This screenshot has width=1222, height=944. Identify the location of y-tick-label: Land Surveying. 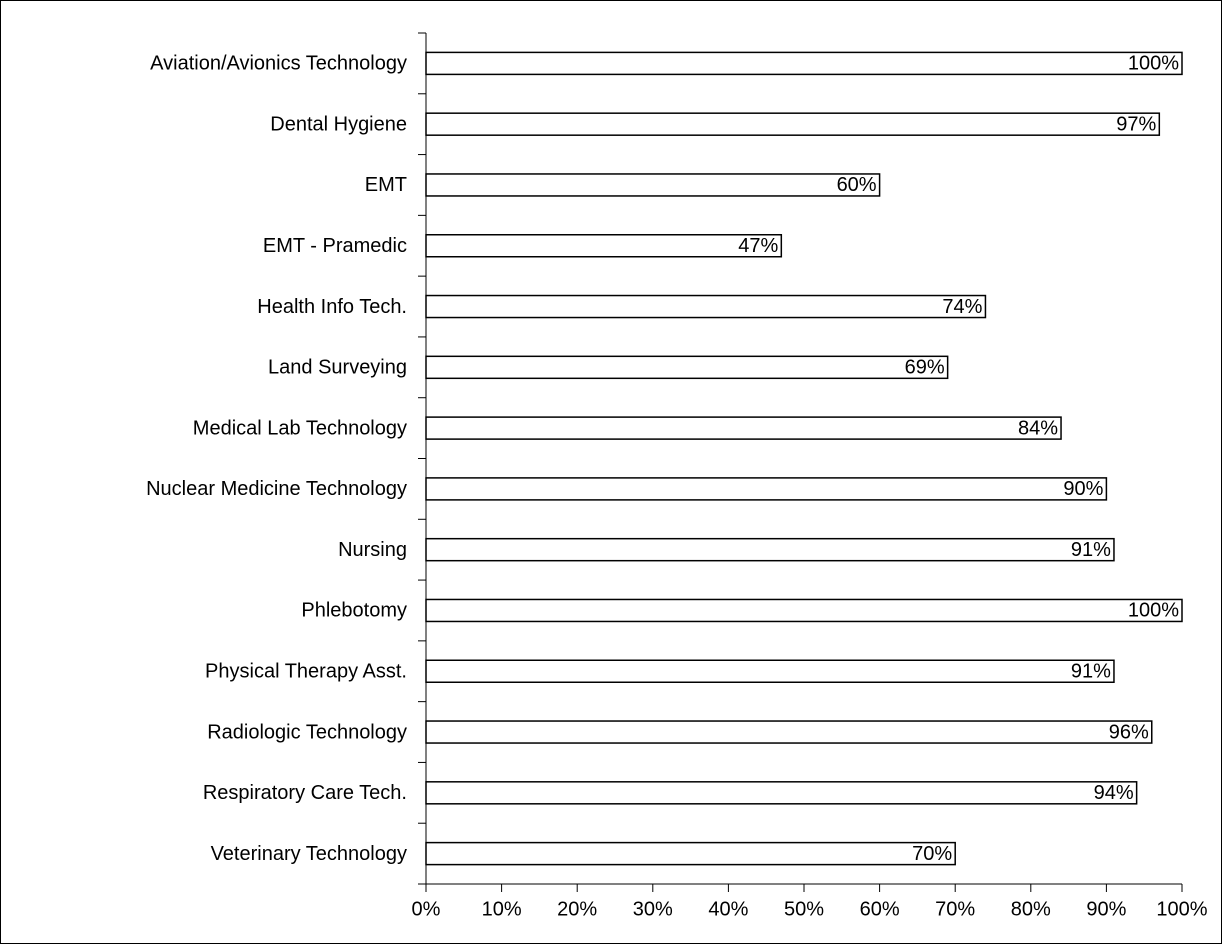
(337, 368).